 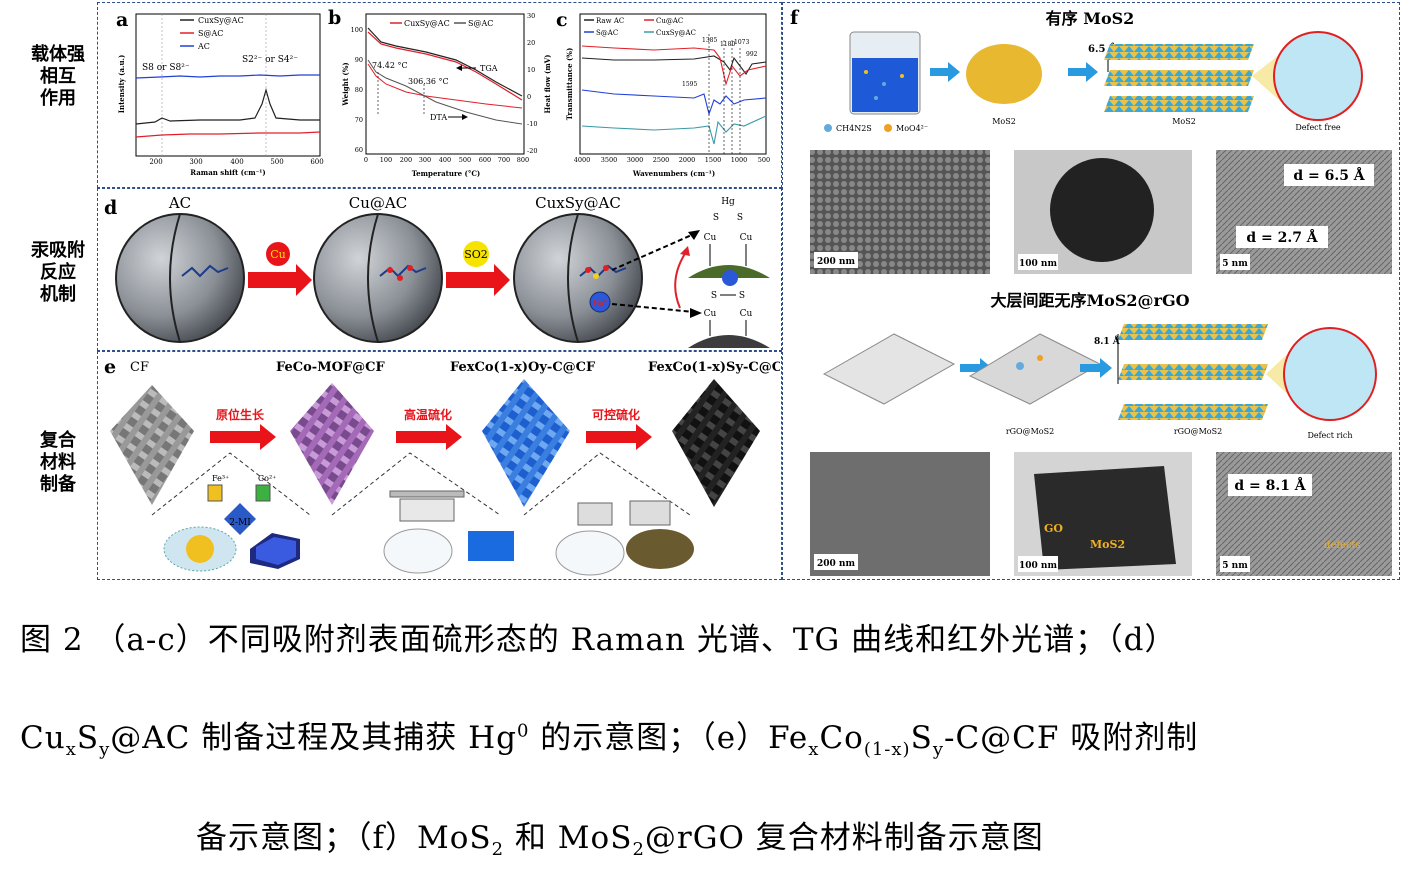 What do you see at coordinates (270, 60) in the screenshot?
I see `annot-a-right: S2²⁻ or S4²⁻` at bounding box center [270, 60].